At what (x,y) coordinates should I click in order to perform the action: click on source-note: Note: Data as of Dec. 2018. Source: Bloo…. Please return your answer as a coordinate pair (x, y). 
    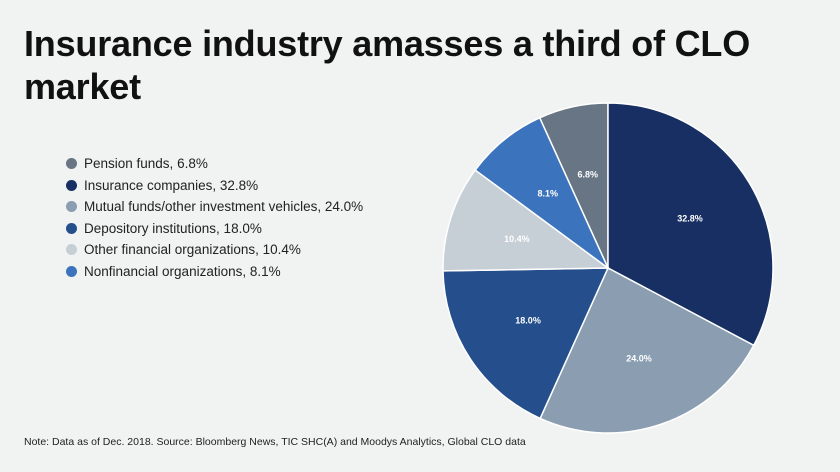
    Looking at the image, I should click on (275, 442).